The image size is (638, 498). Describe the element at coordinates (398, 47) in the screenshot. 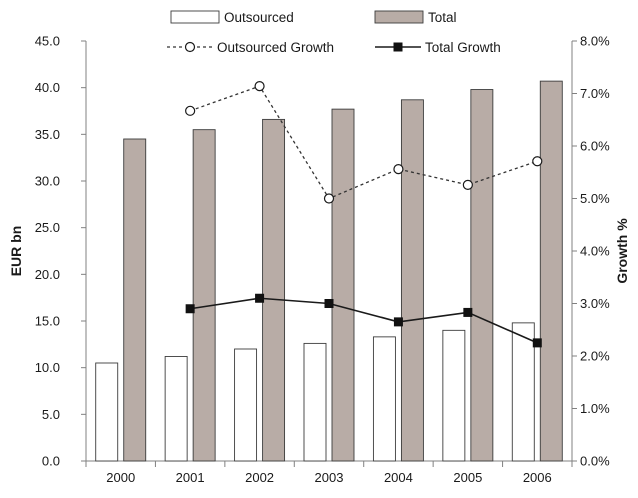

I see `legend-marker-total-growth` at that location.